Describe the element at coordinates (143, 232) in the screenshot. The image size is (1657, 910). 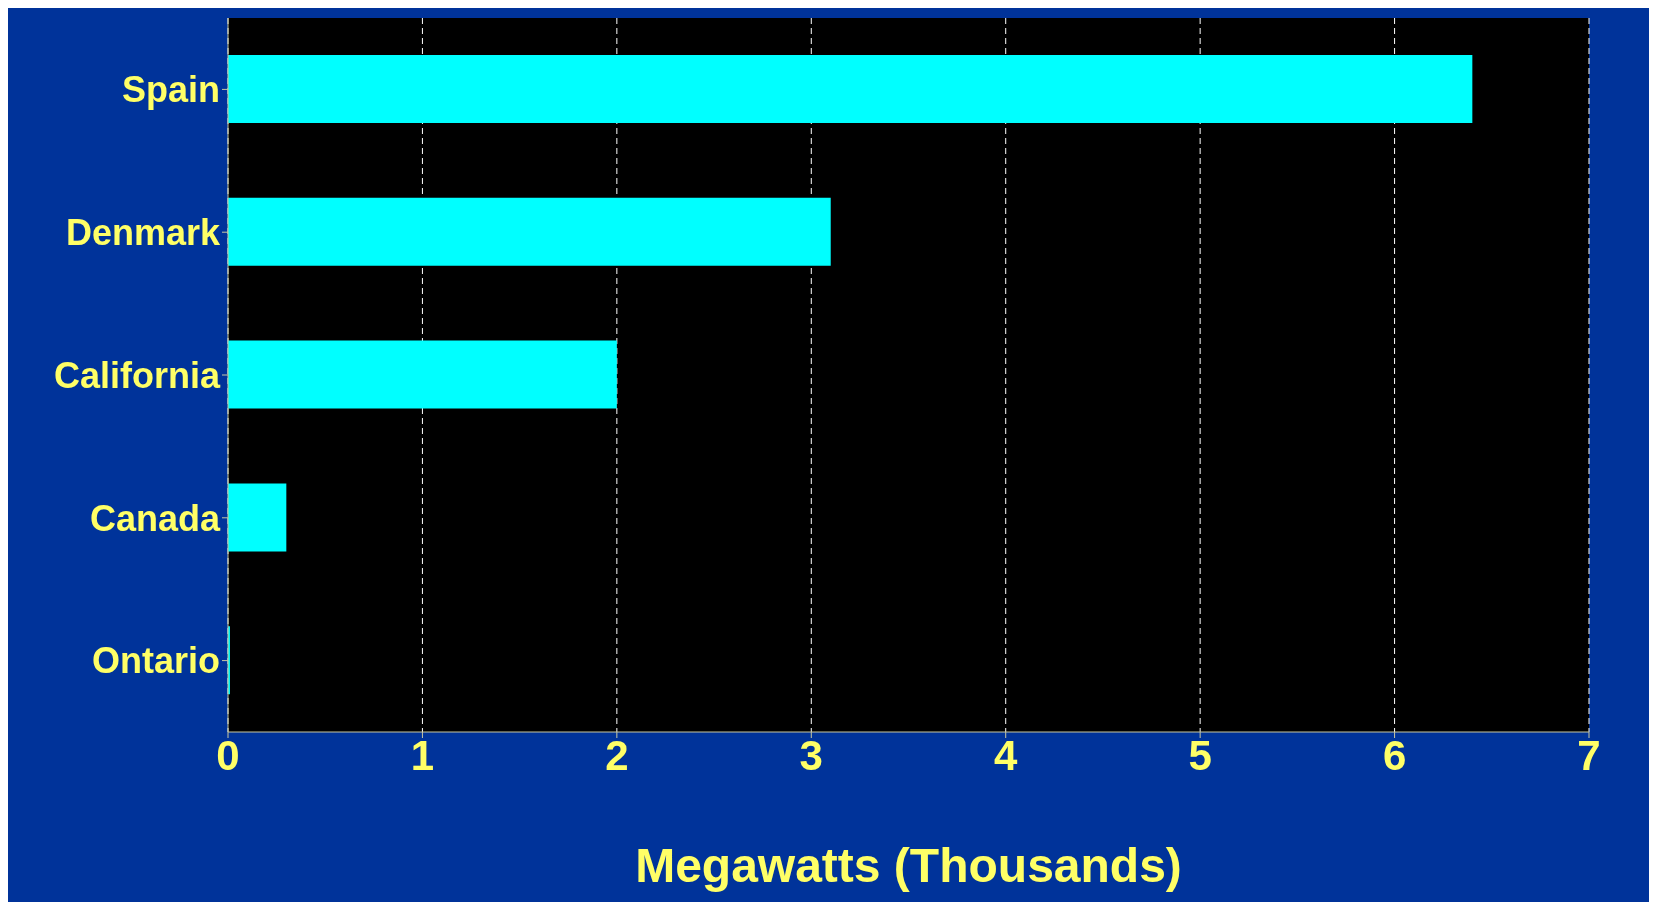
I see `y-tick-label: Denmark` at that location.